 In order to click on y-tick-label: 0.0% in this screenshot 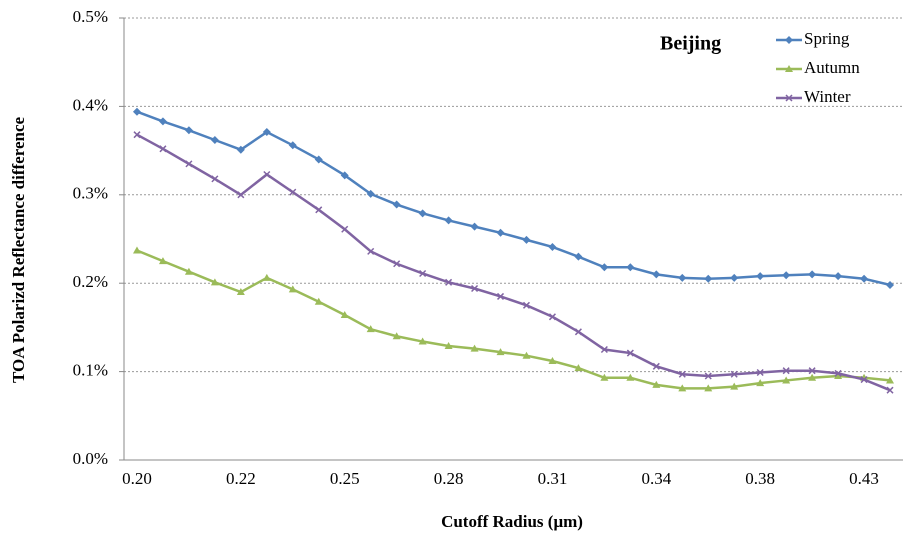, I will do `click(90, 458)`.